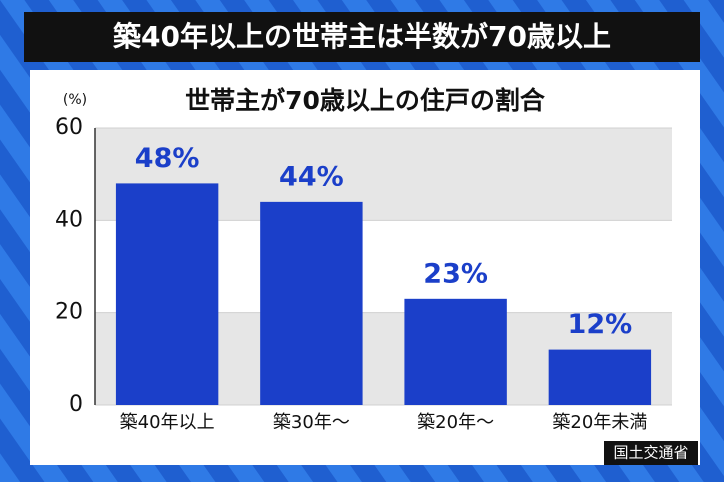 The height and width of the screenshot is (482, 724). Describe the element at coordinates (69, 312) in the screenshot. I see `y-tick-label: 20` at that location.